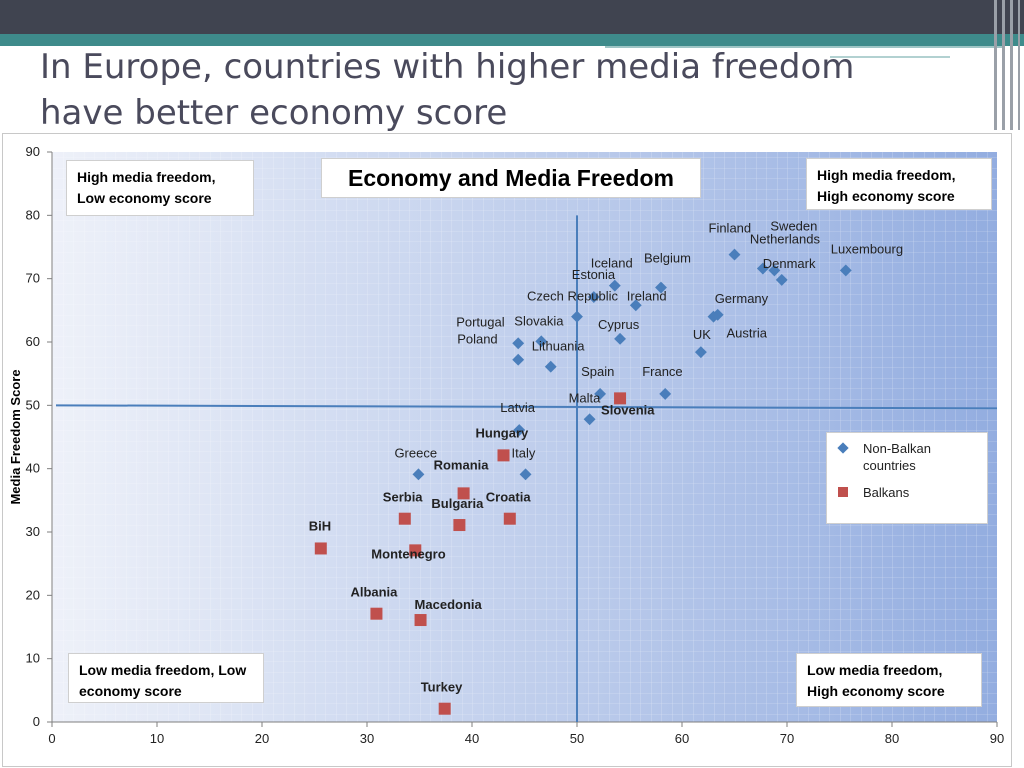  Describe the element at coordinates (472, 738) in the screenshot. I see `x-tick-label: 40` at that location.